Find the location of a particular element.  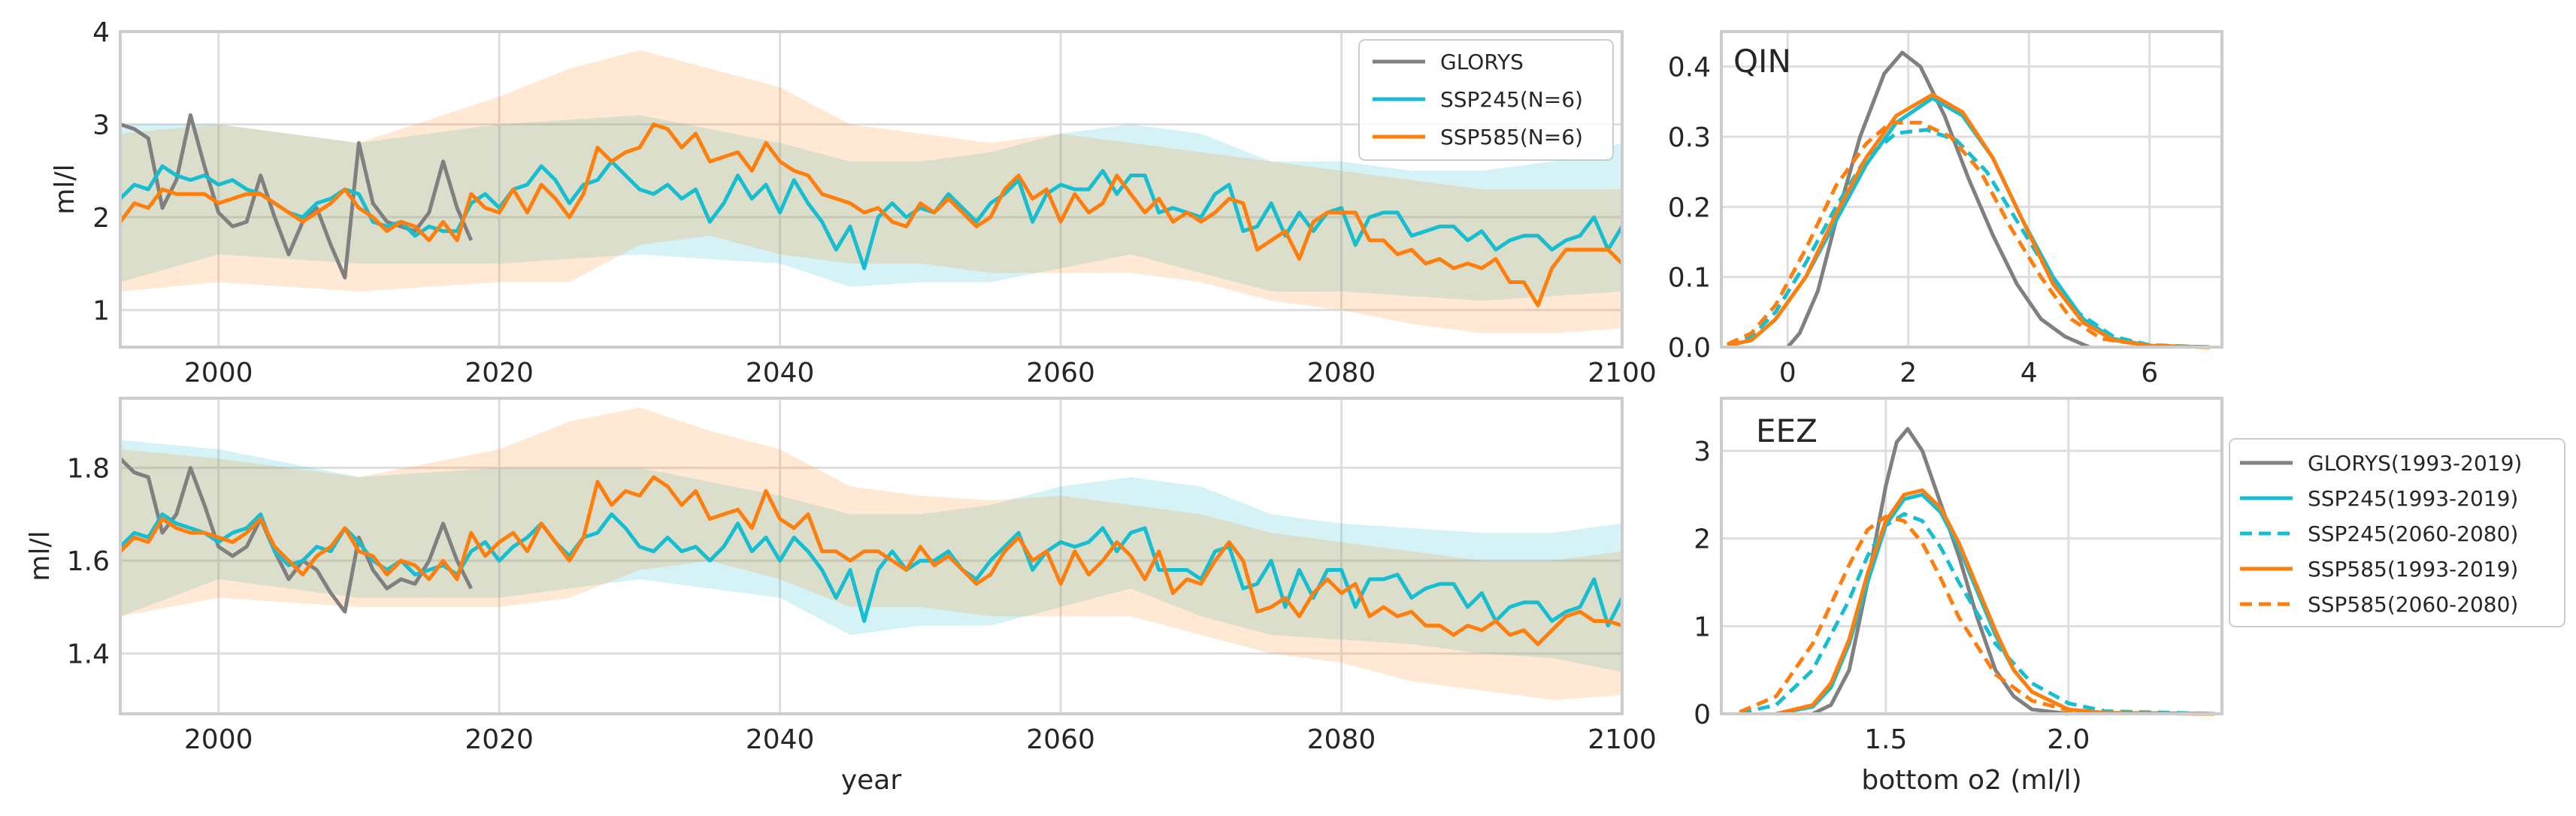

legend-timeseries: GLORYS SSP245(N=6) SSP585(N=6) is located at coordinates (1486, 100).